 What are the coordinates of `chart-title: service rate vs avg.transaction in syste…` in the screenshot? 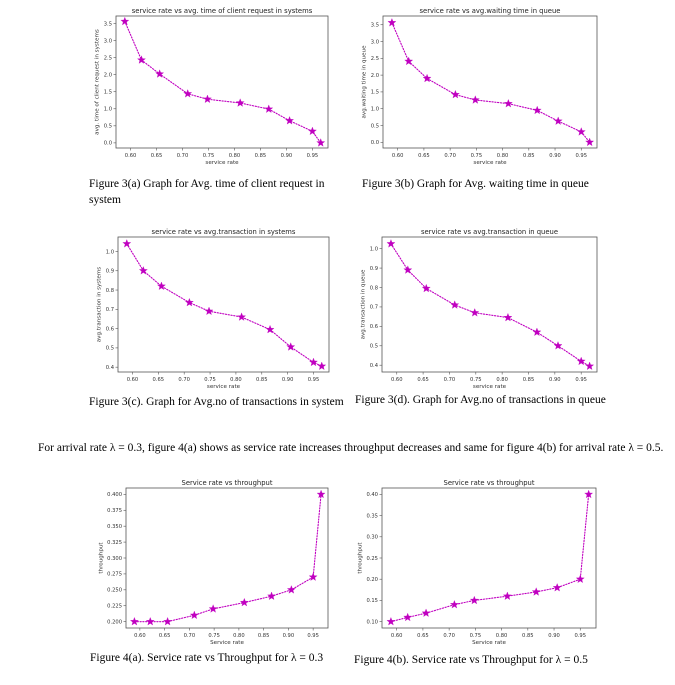 It's located at (224, 232).